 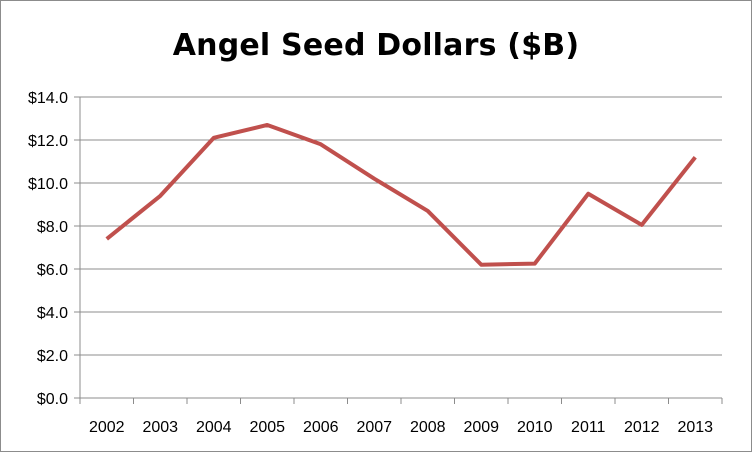 I want to click on x-tick-label: 2009, so click(x=481, y=427).